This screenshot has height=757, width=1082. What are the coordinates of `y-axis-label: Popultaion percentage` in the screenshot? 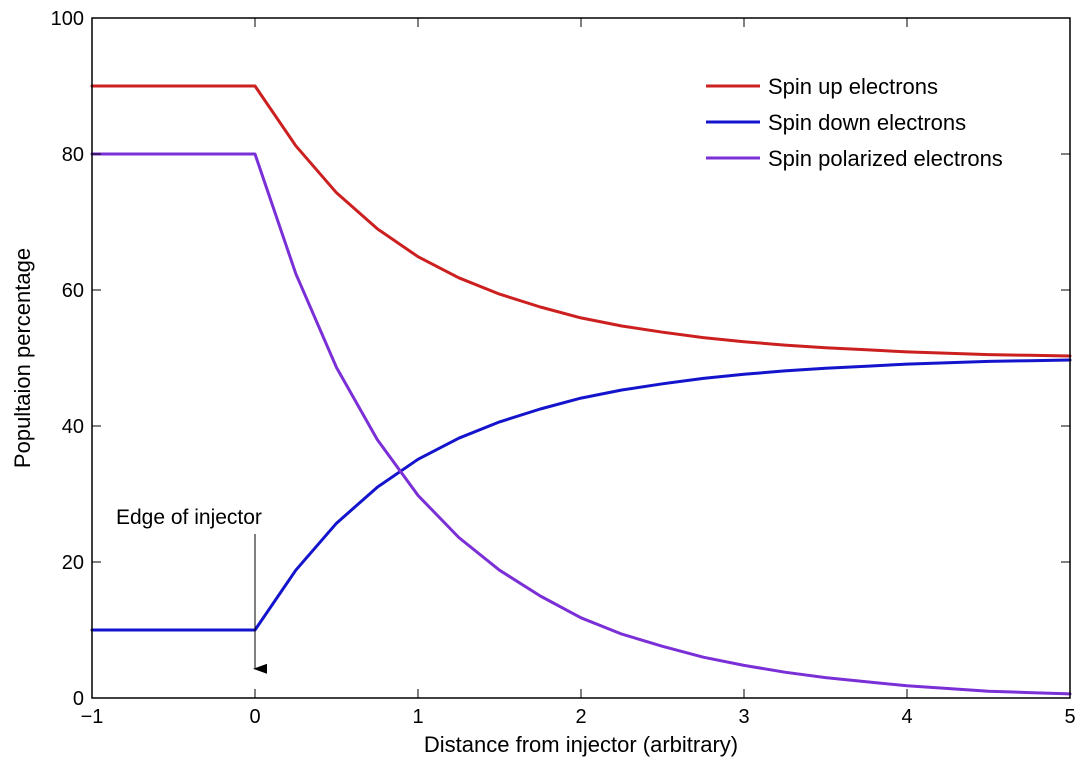 It's located at (22, 358).